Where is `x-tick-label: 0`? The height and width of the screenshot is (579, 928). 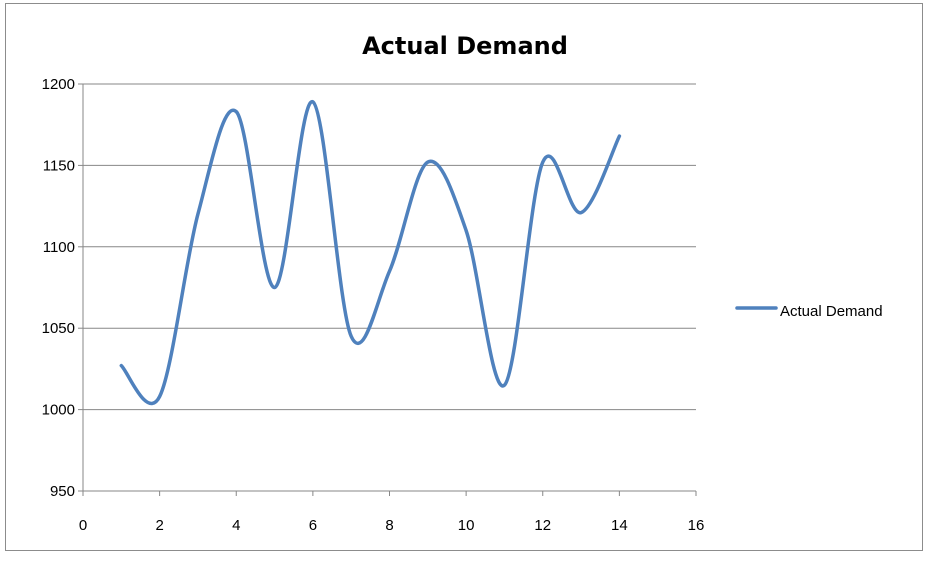 x-tick-label: 0 is located at coordinates (83, 525).